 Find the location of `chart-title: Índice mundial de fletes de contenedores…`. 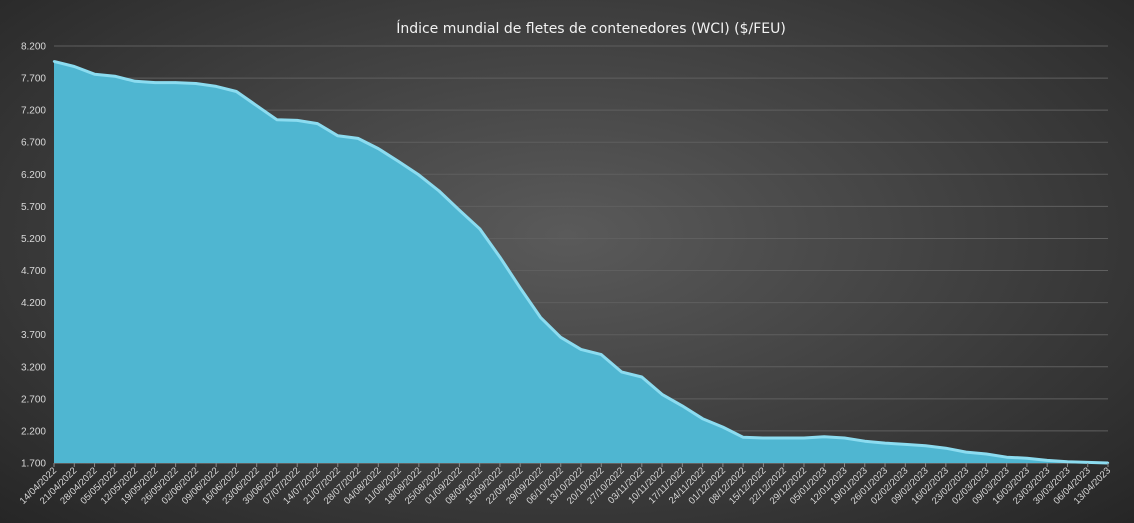

chart-title: Índice mundial de fletes de contenedores… is located at coordinates (591, 28).